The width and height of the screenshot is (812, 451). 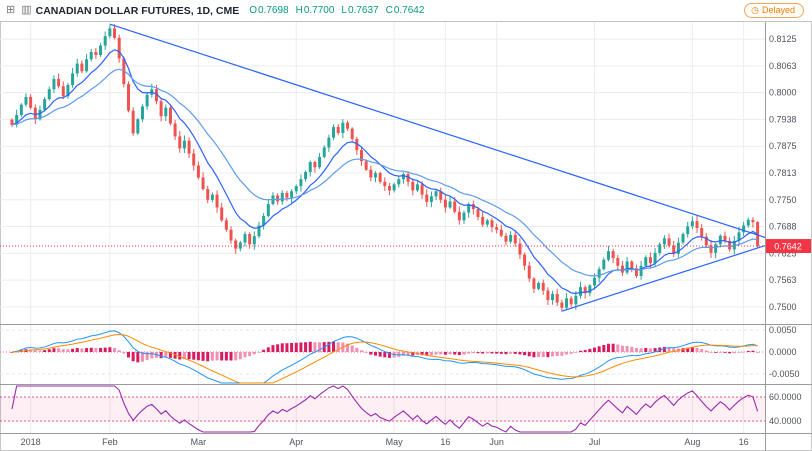 I want to click on rsi-pane, so click(x=382, y=409).